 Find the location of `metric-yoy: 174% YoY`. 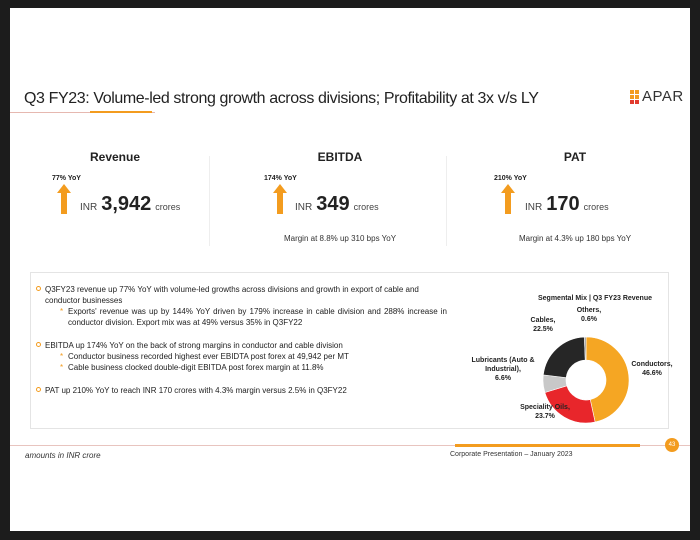

metric-yoy: 174% YoY is located at coordinates (280, 178).